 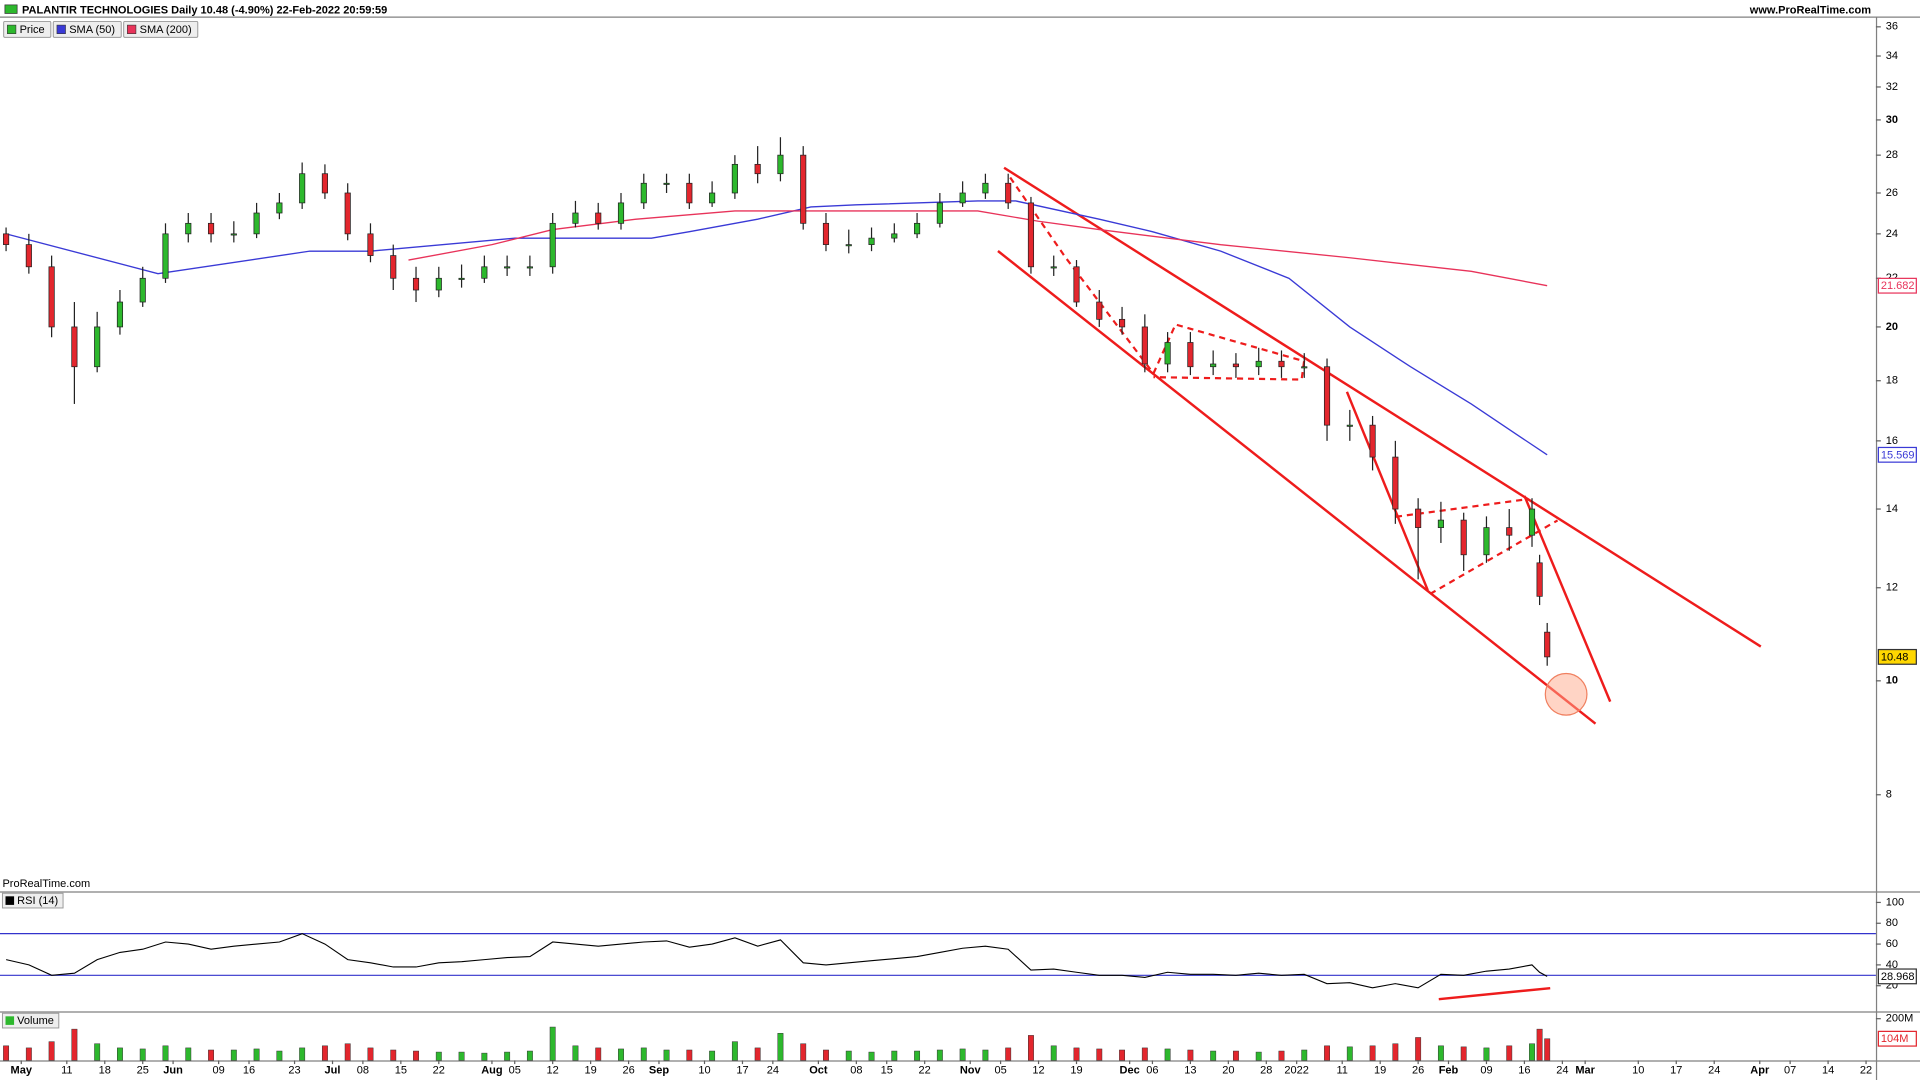 I want to click on x-tick-label: Sep, so click(x=659, y=1071).